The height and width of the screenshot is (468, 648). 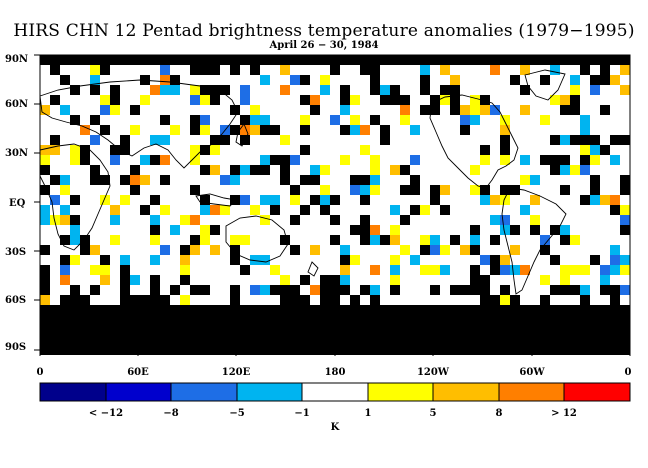 What do you see at coordinates (23, 203) in the screenshot?
I see `latitude-axis: 90N 60N 30N EQ 30S 60S 90S` at bounding box center [23, 203].